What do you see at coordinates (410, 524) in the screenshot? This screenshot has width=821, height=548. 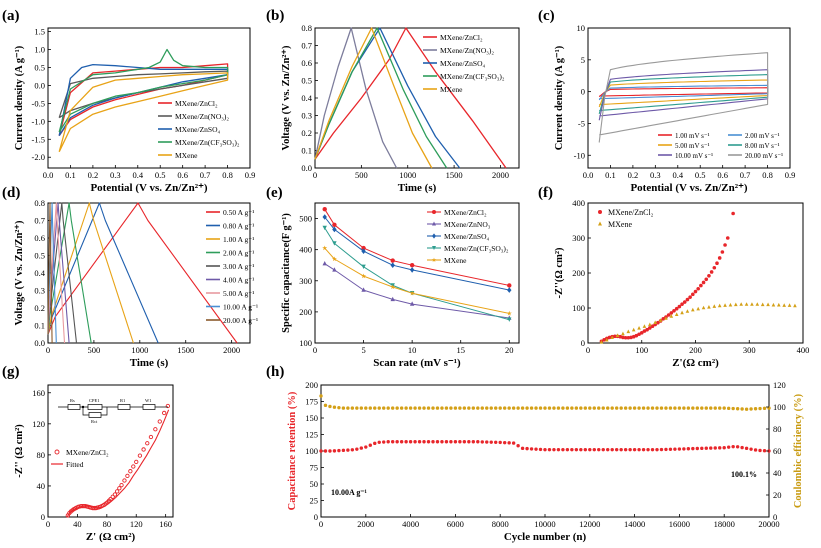 I see `x-tick-label: 4000` at bounding box center [410, 524].